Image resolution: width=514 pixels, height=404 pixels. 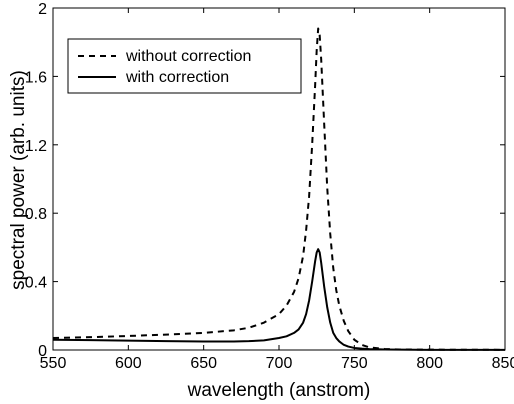 I want to click on y-tick-label: 1.6, so click(x=36, y=77).